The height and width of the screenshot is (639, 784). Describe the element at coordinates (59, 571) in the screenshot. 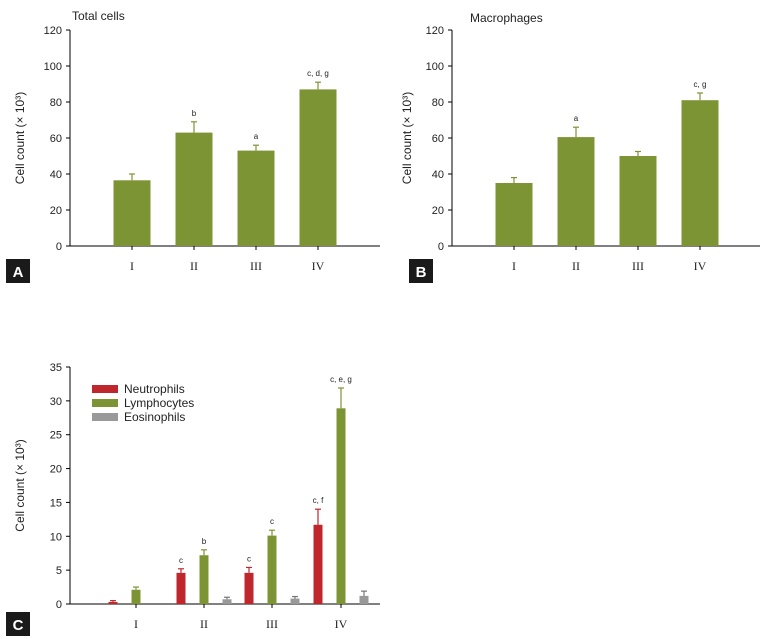

I see `y-tick-label: 5` at that location.